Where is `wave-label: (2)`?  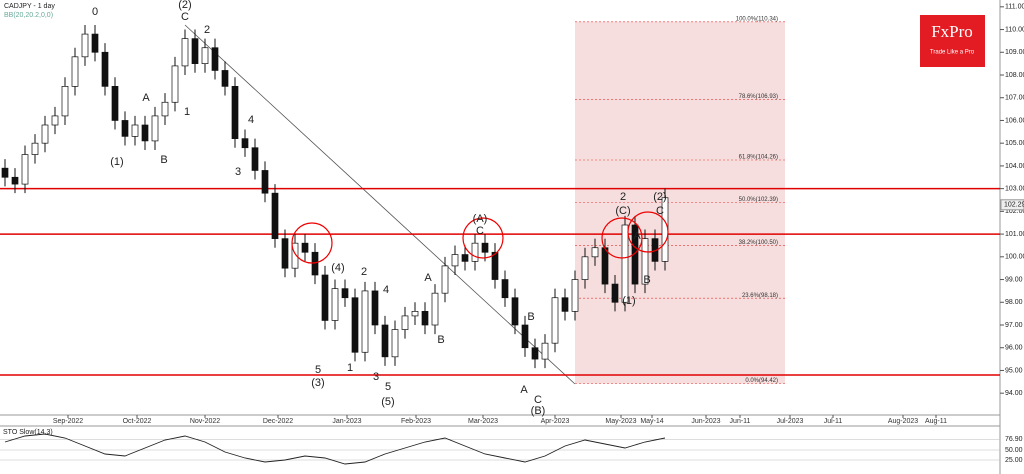
wave-label: (2) is located at coordinates (184, 5).